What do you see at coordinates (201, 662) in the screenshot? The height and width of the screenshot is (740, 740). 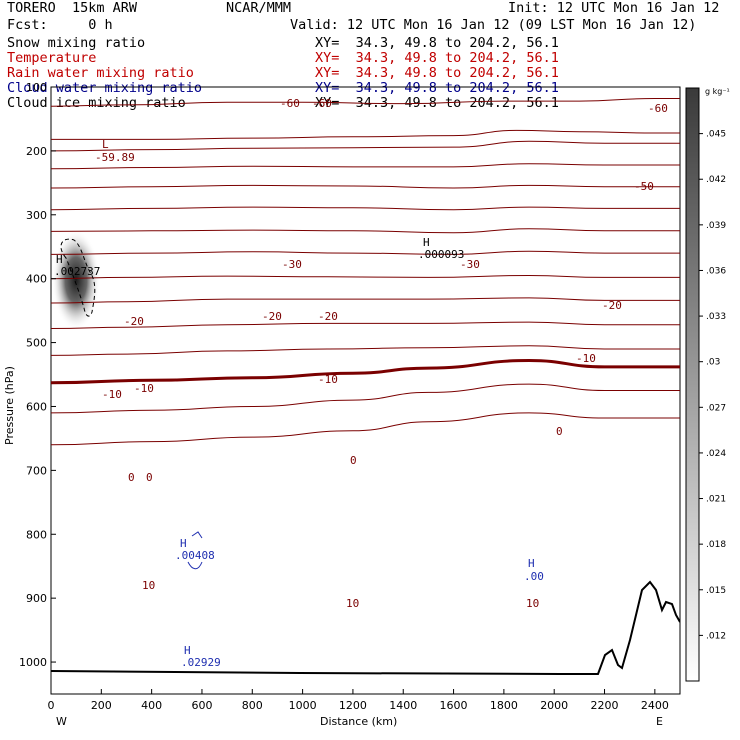 I see `cloud-water-high-value: .02929` at bounding box center [201, 662].